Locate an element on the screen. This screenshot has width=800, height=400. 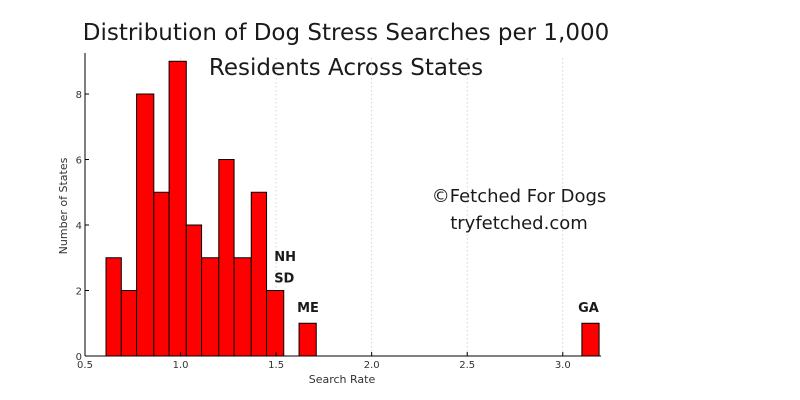
chart-title-line-2: Residents Across States is located at coordinates (346, 68).